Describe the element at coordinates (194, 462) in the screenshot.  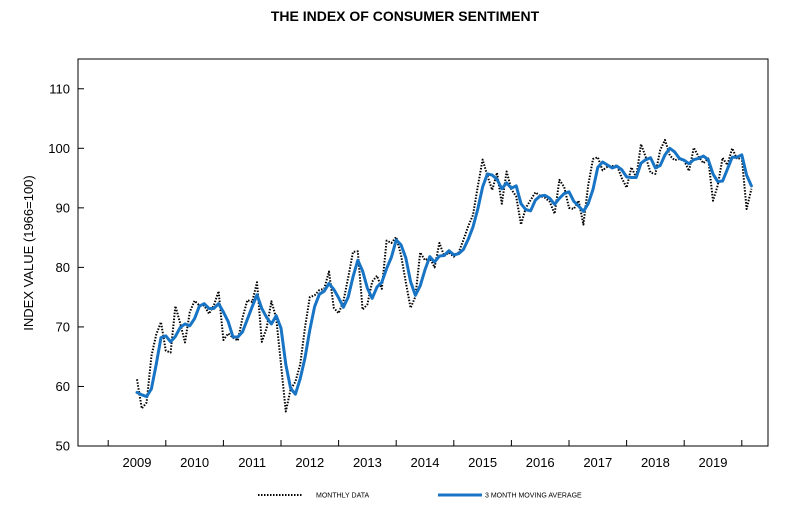
I see `x-tick-label: 2010` at that location.